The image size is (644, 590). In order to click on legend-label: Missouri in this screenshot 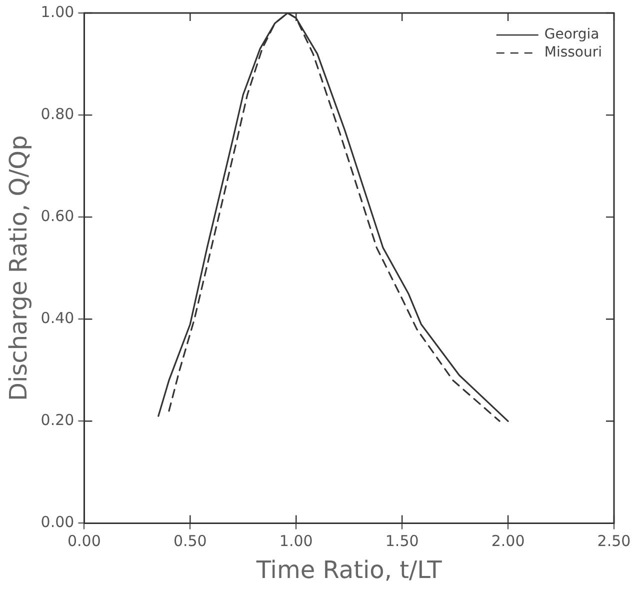, I will do `click(573, 52)`.